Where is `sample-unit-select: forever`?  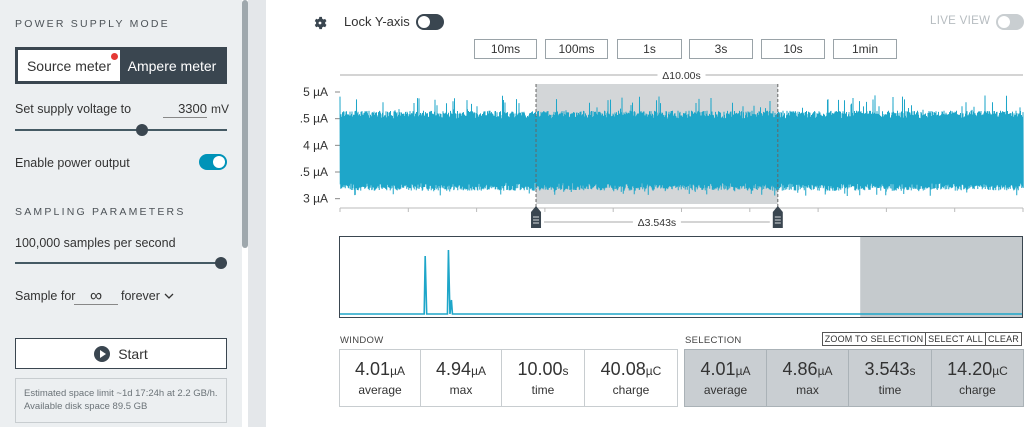
sample-unit-select: forever is located at coordinates (147, 296).